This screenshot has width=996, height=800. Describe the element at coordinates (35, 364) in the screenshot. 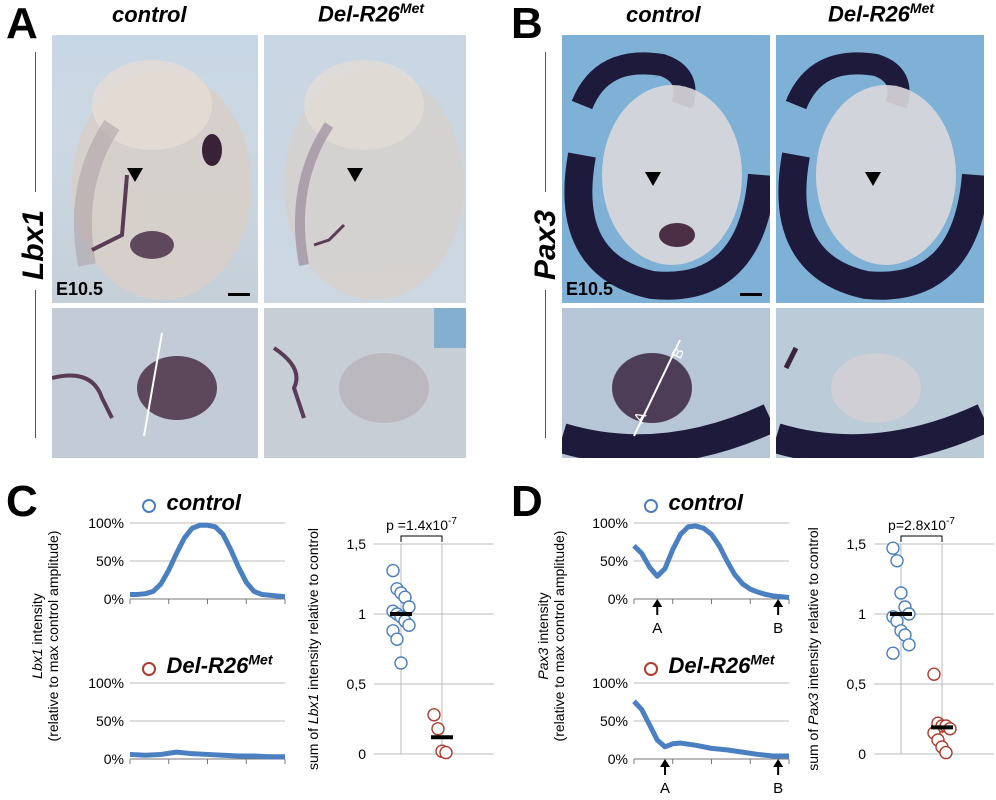

I see `row-divider-a-bottom` at that location.